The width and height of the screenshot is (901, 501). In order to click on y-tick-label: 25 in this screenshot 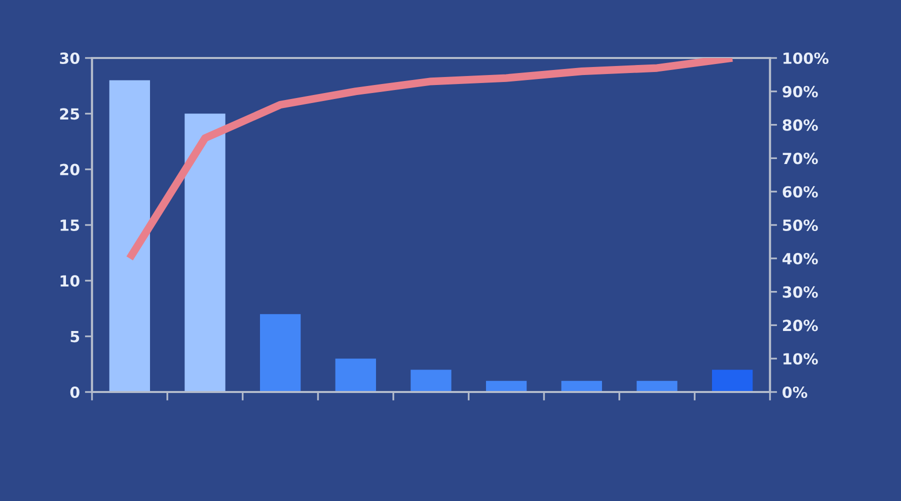, I will do `click(70, 114)`.